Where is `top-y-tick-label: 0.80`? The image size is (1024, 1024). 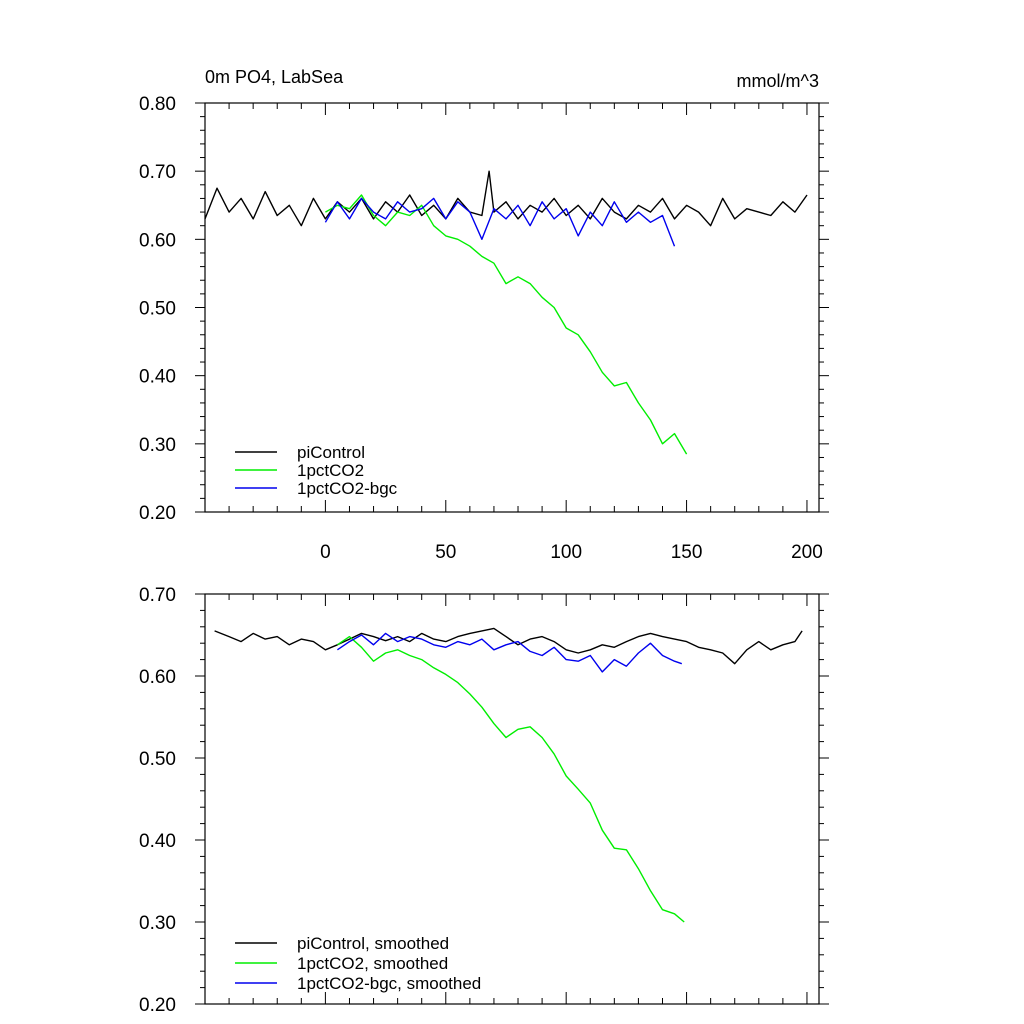
top-y-tick-label: 0.80 is located at coordinates (157, 104).